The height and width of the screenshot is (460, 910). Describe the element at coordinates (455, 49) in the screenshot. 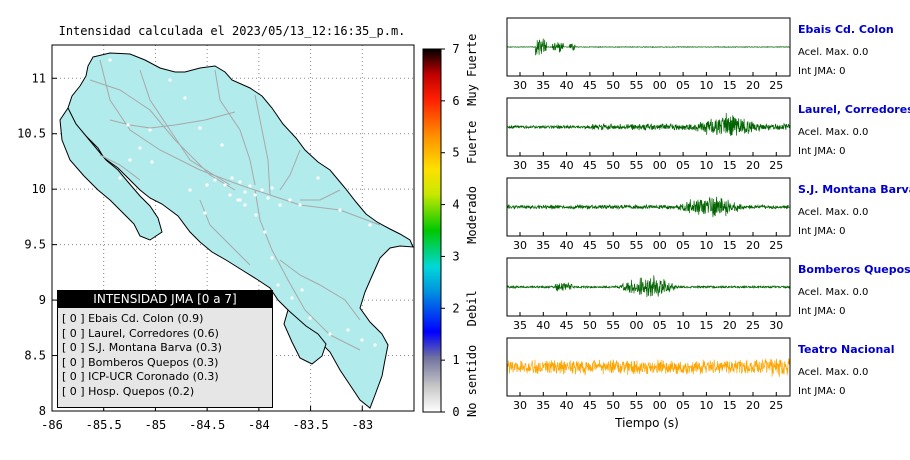

I see `colorbar-tick-label: 7` at that location.